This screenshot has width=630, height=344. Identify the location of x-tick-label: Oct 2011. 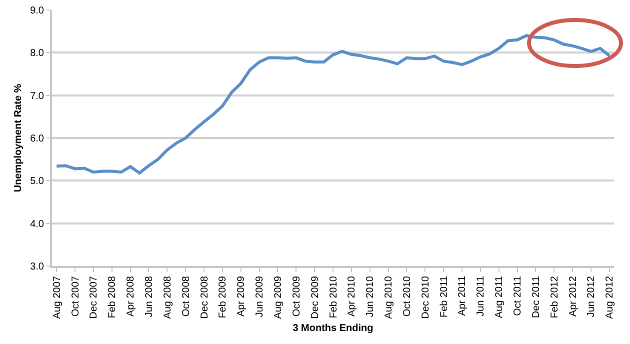
(518, 296).